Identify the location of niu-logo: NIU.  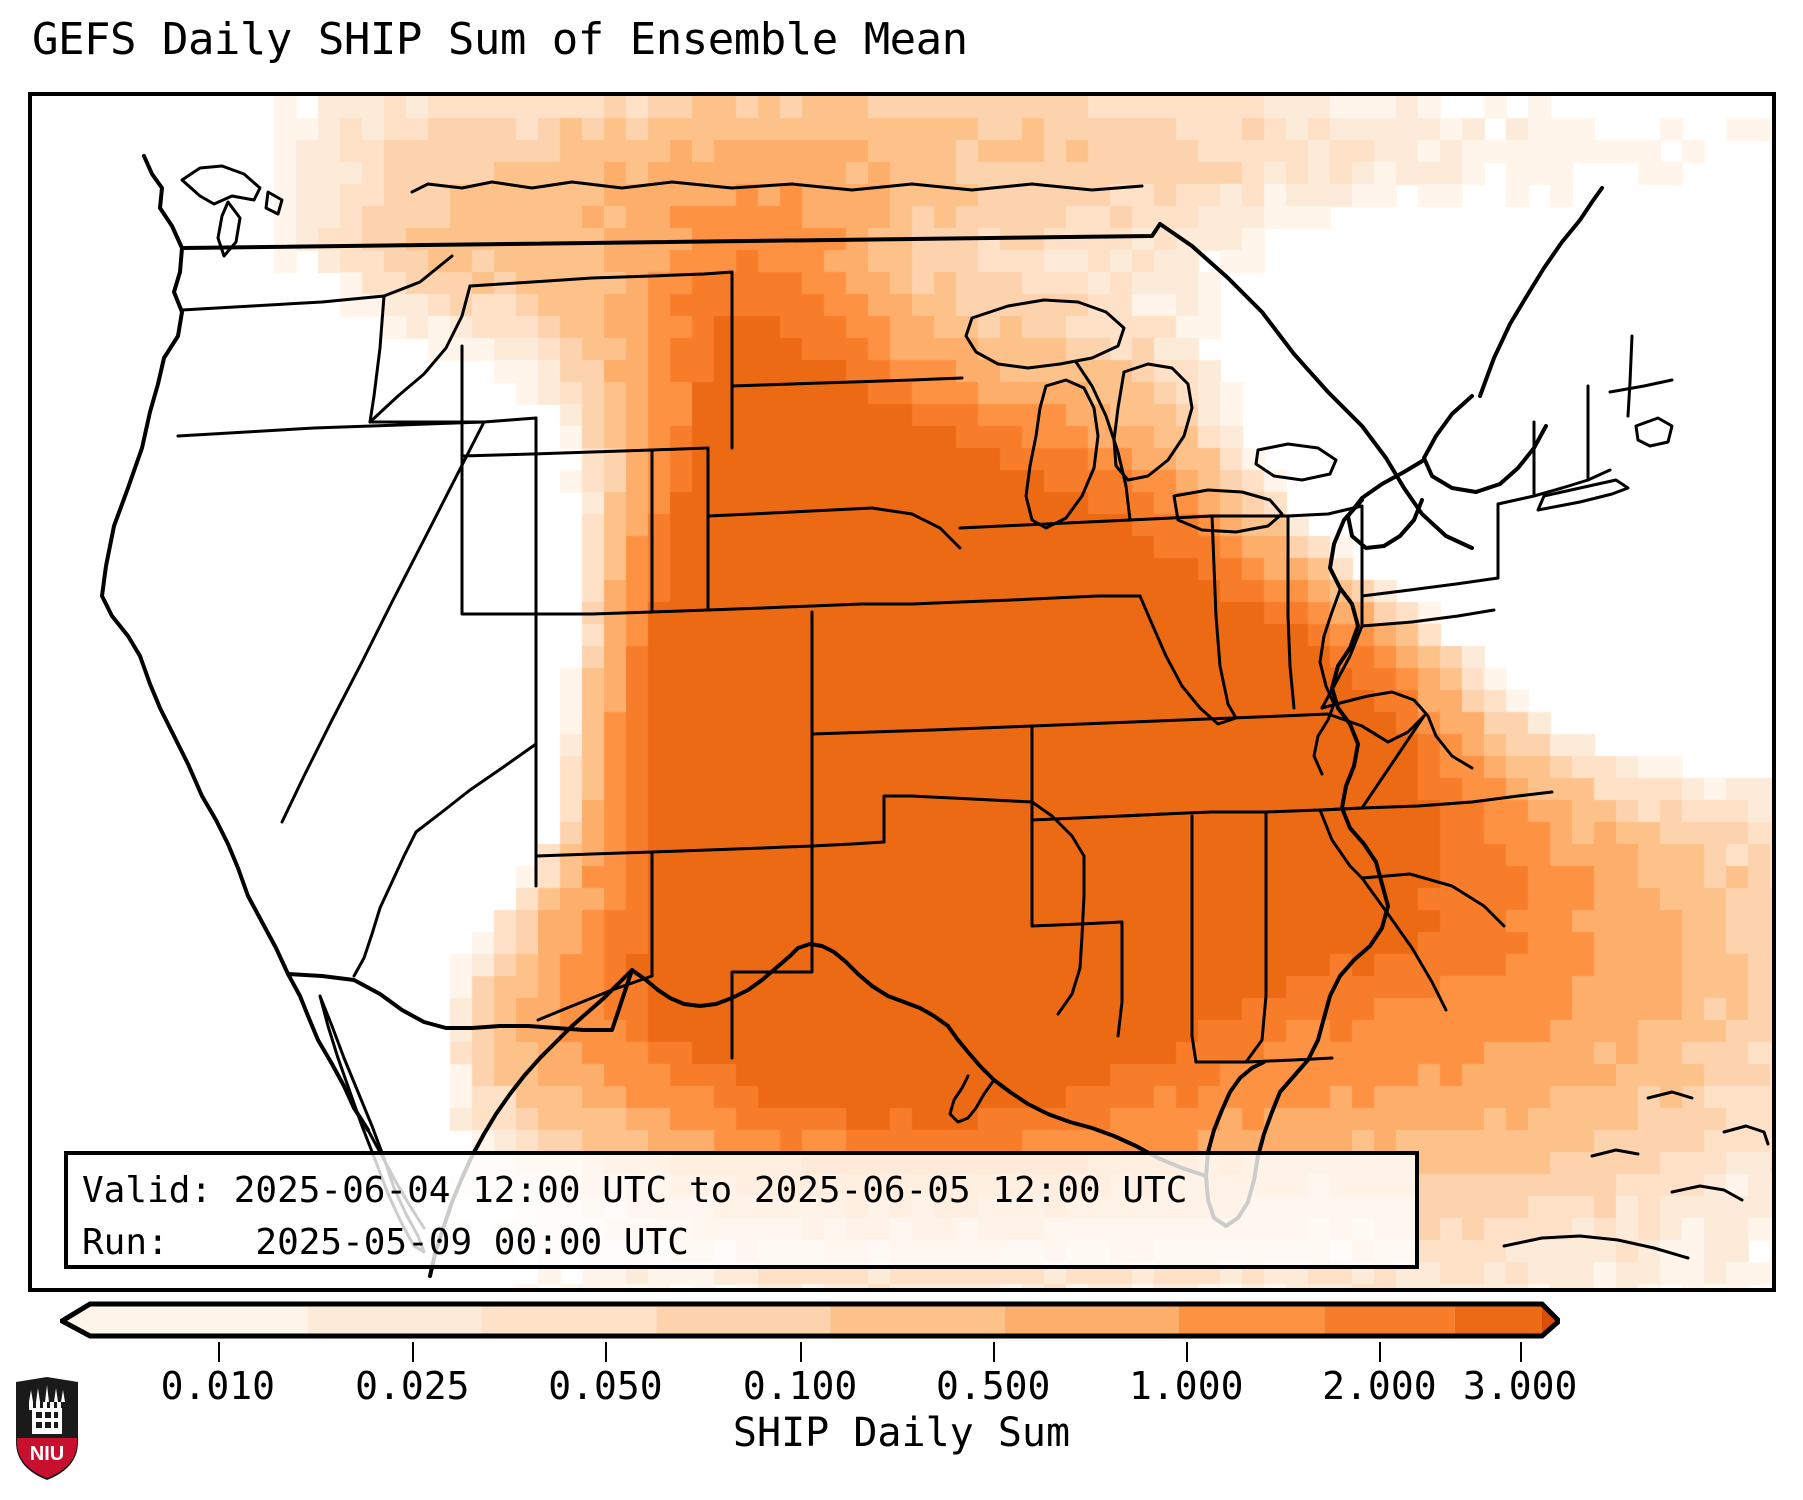
(47, 1428).